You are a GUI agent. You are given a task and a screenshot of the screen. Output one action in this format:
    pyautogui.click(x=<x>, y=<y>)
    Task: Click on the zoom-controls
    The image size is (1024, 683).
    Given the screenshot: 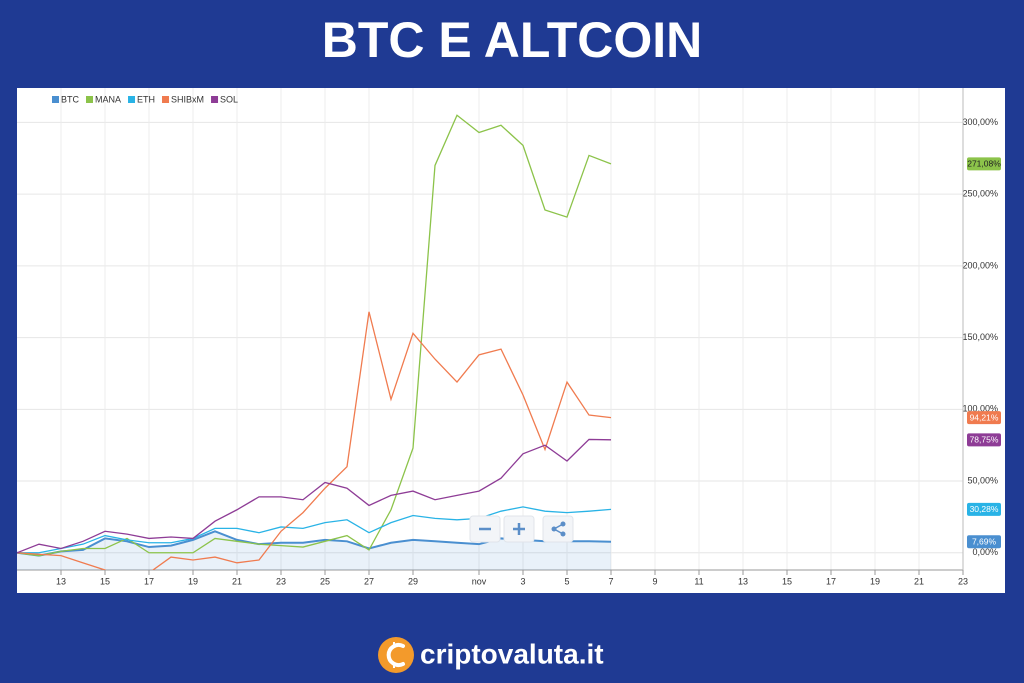 What is the action you would take?
    pyautogui.click(x=521, y=529)
    